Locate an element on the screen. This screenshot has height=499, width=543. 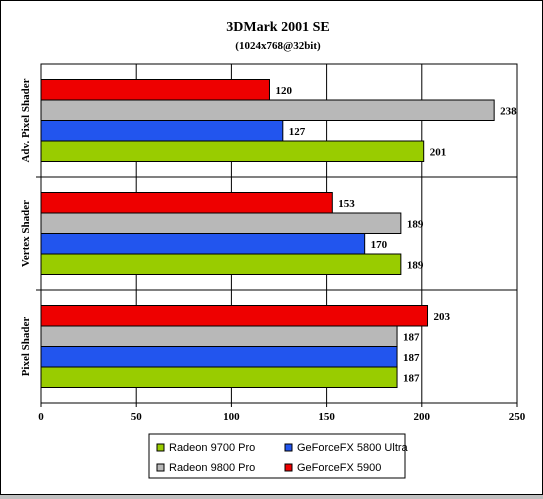
legend-label: GeForceFX 5900 is located at coordinates (339, 468).